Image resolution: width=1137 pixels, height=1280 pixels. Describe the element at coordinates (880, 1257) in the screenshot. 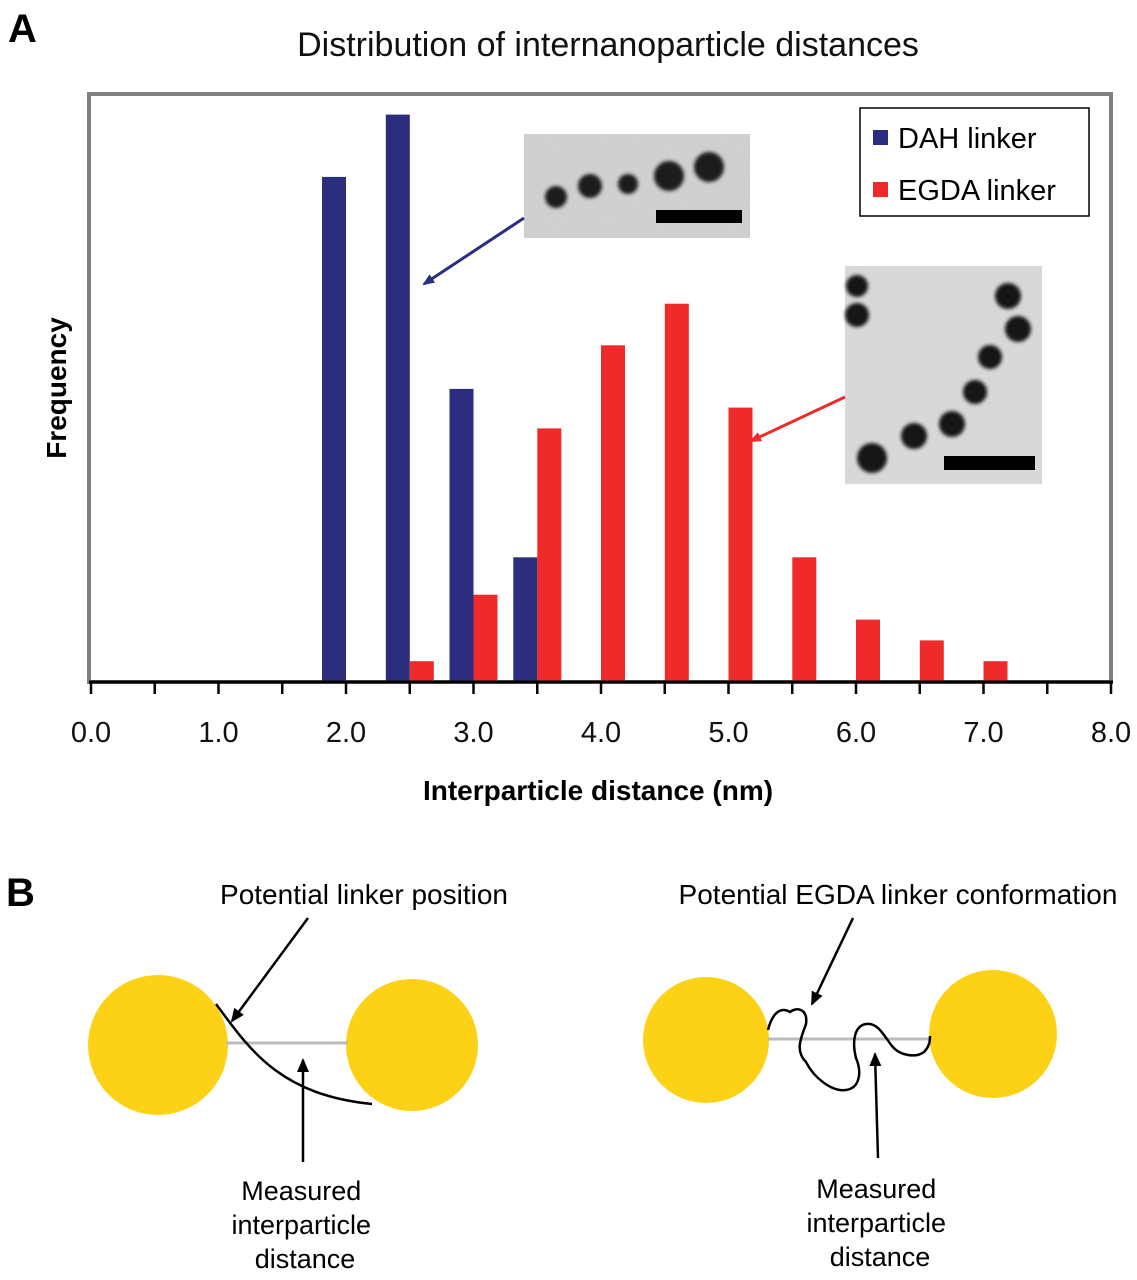

I see `measured-label-right-line3: distance` at that location.